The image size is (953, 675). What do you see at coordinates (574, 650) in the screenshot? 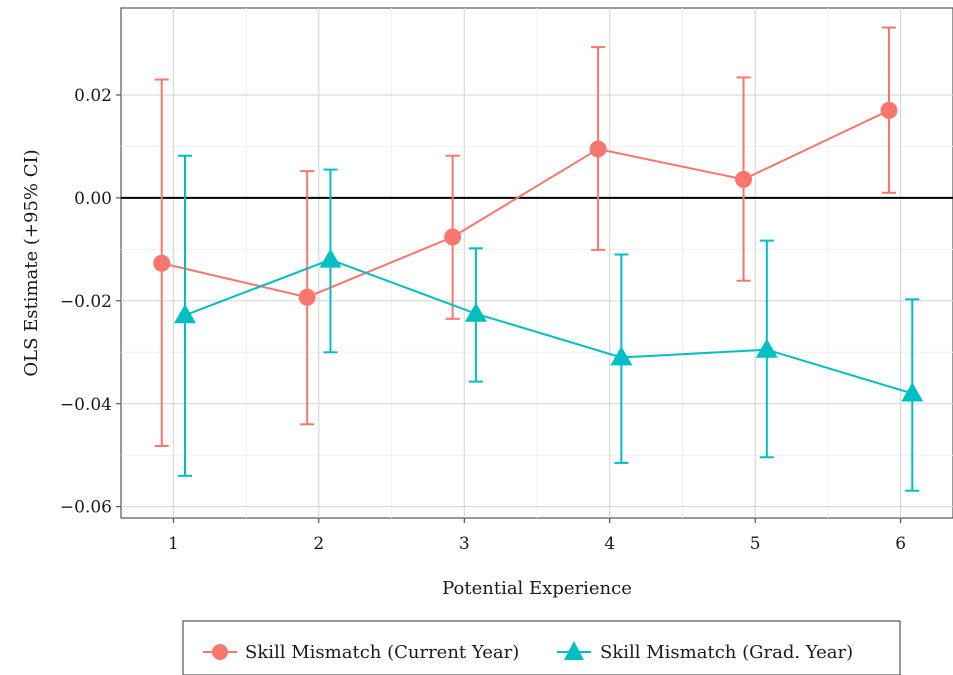
I see `legend-triangle-marker` at bounding box center [574, 650].